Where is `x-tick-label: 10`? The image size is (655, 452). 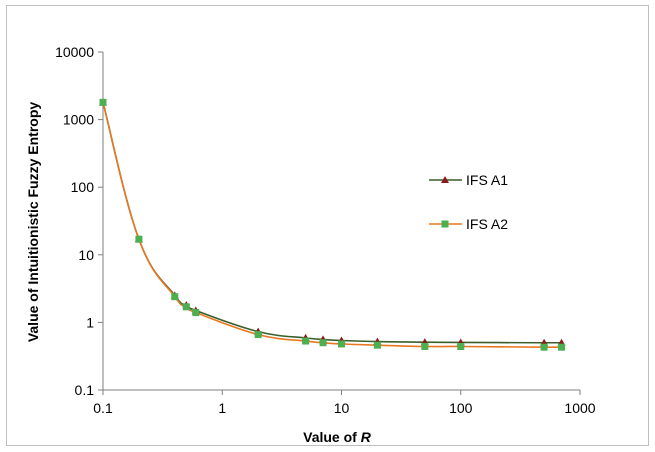 x-tick-label: 10 is located at coordinates (342, 408).